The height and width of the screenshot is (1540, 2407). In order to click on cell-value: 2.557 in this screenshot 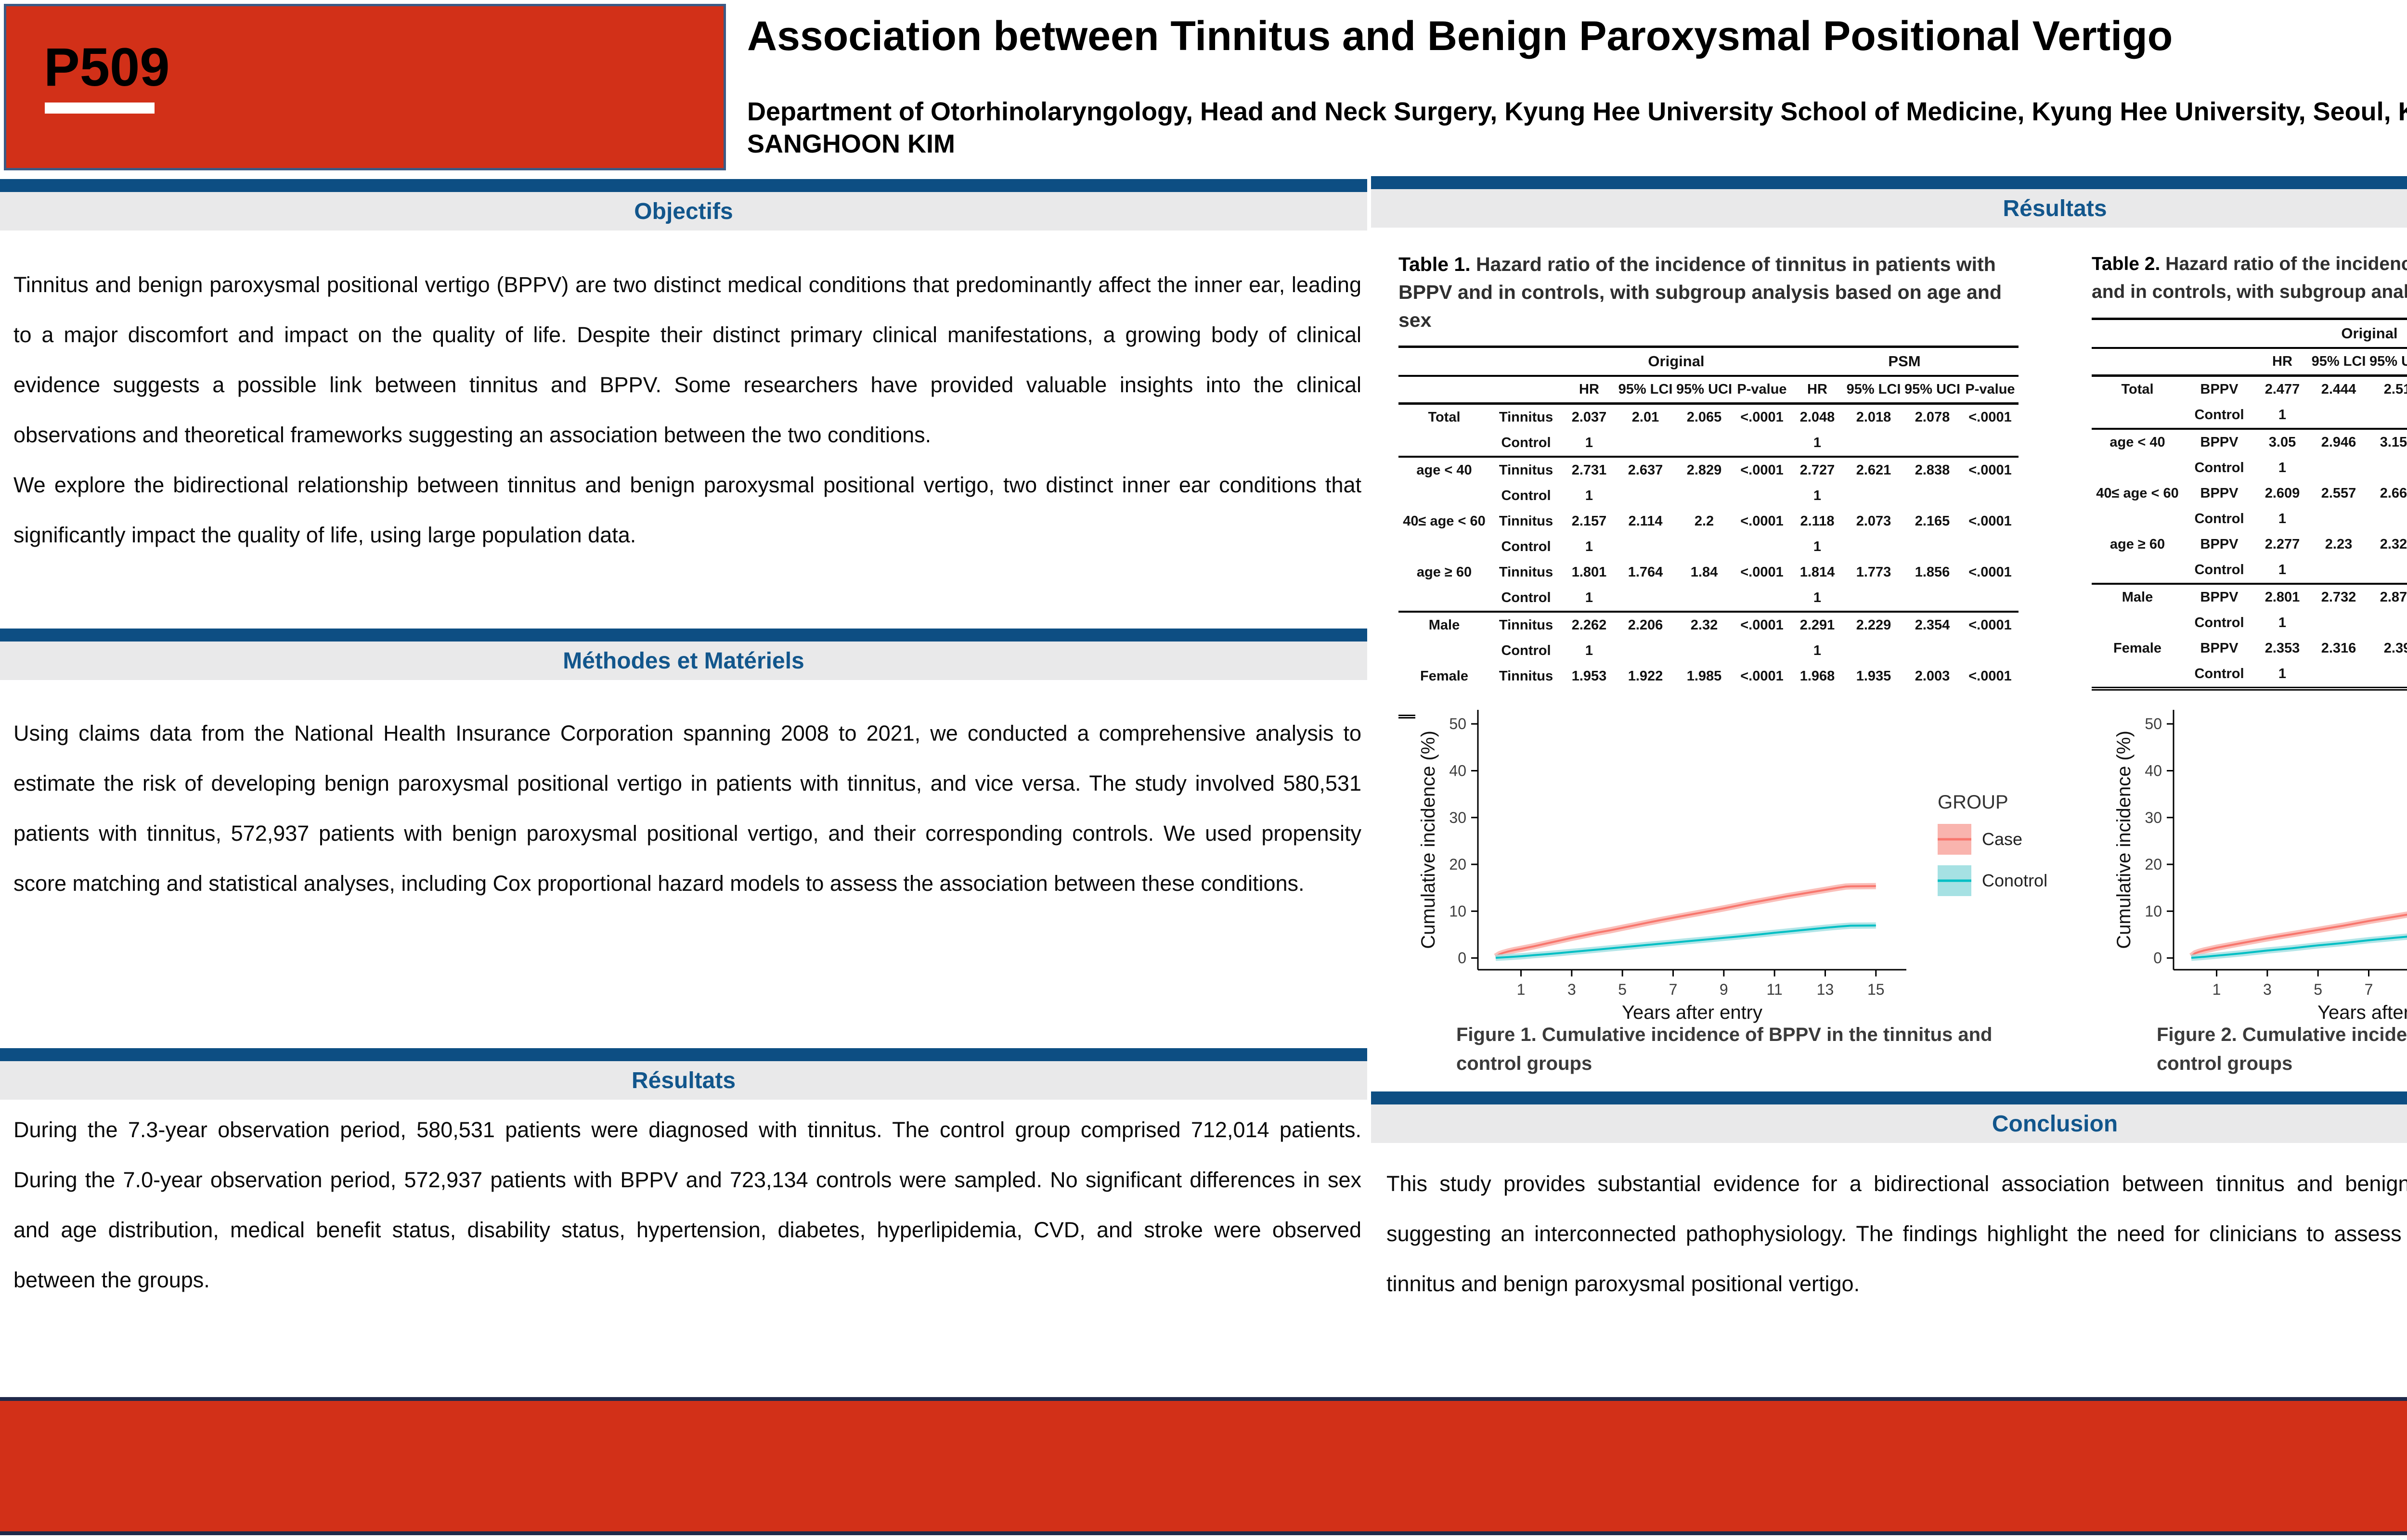, I will do `click(2338, 493)`.